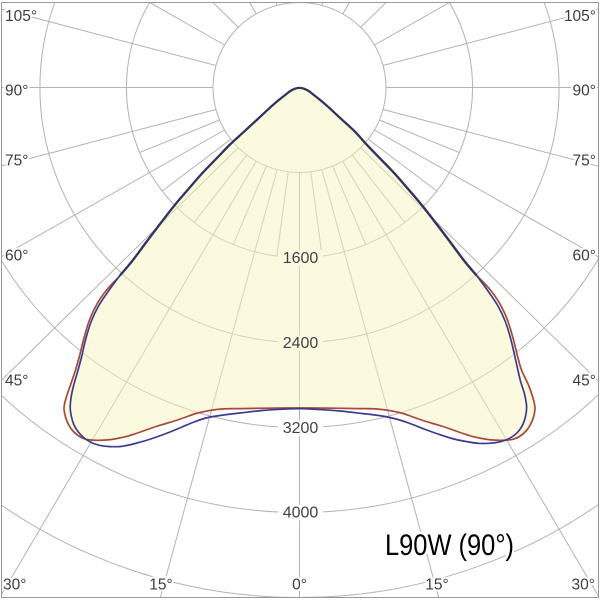  I want to click on svg-text: 3200, so click(301, 428).